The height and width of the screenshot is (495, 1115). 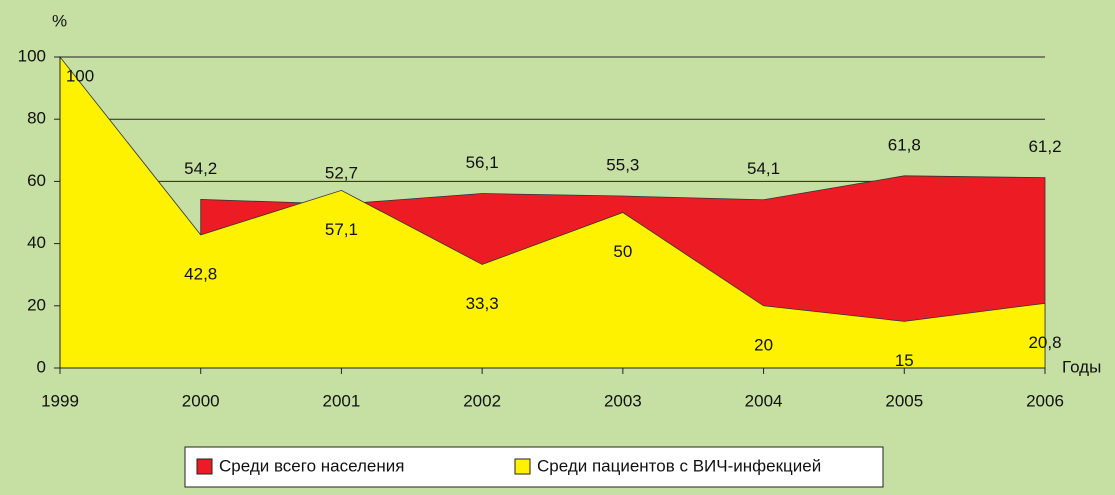 I want to click on data-label: 33,3, so click(x=482, y=303).